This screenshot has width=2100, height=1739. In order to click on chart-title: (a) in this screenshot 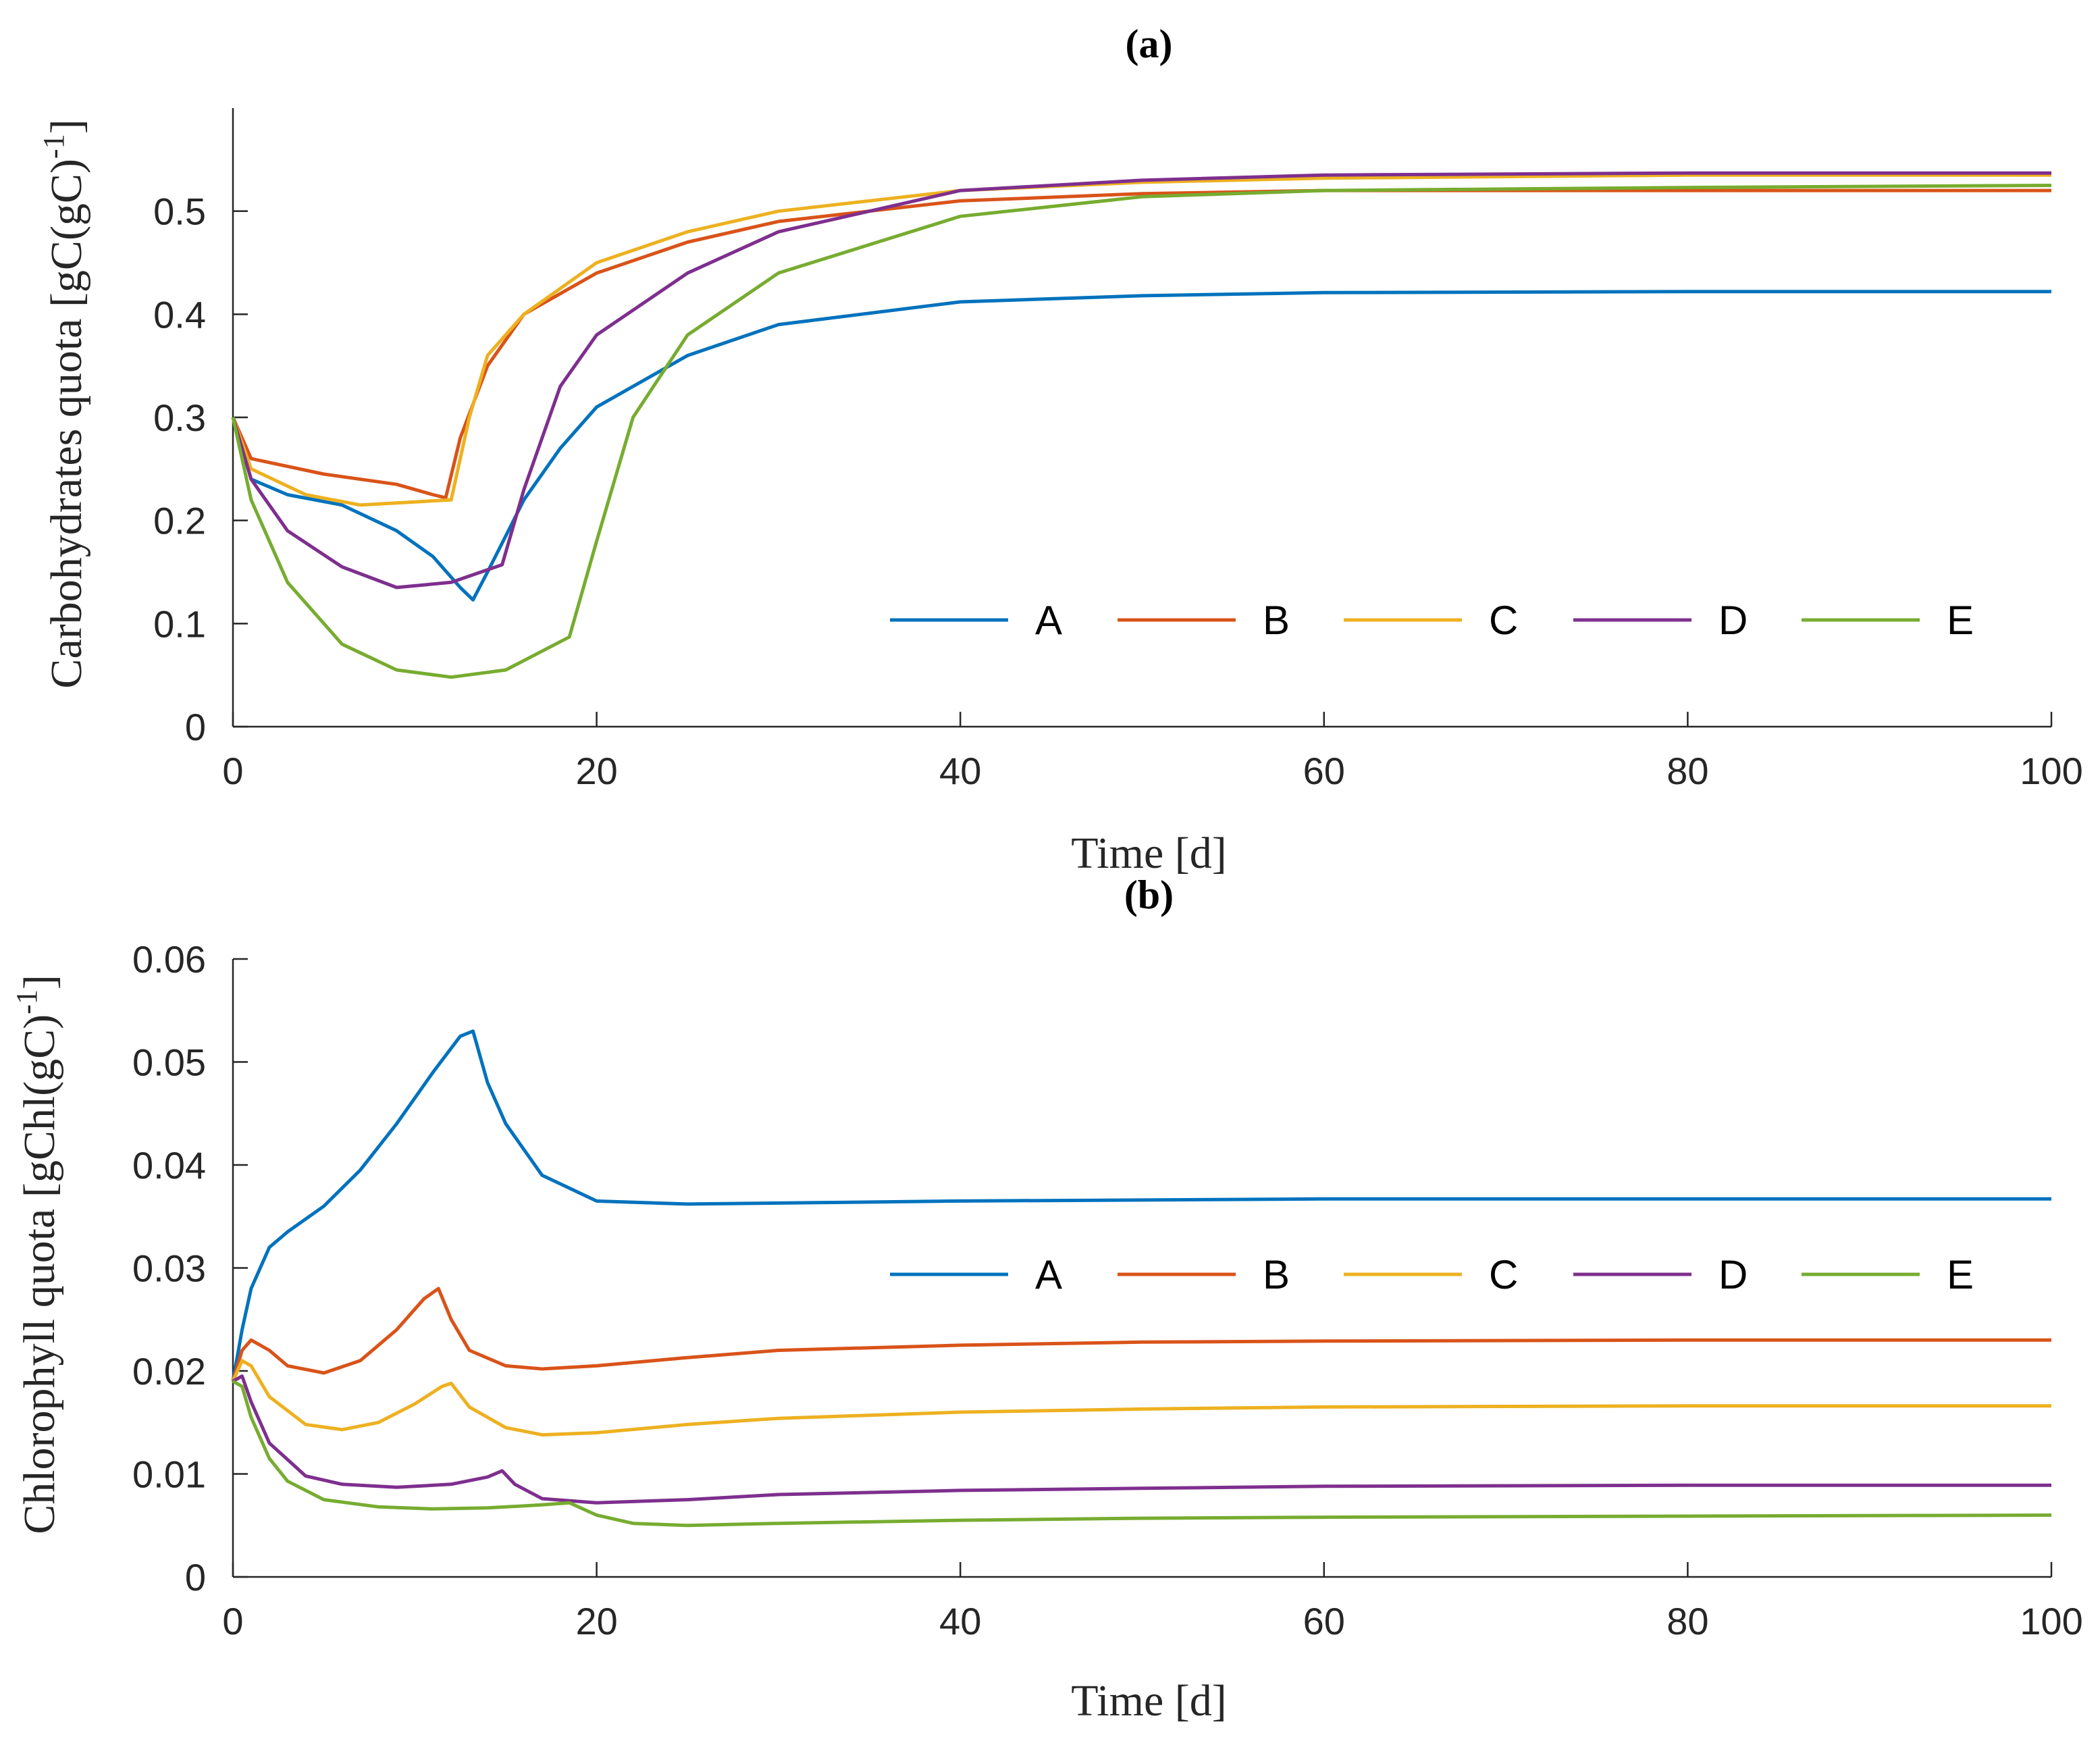, I will do `click(1149, 44)`.